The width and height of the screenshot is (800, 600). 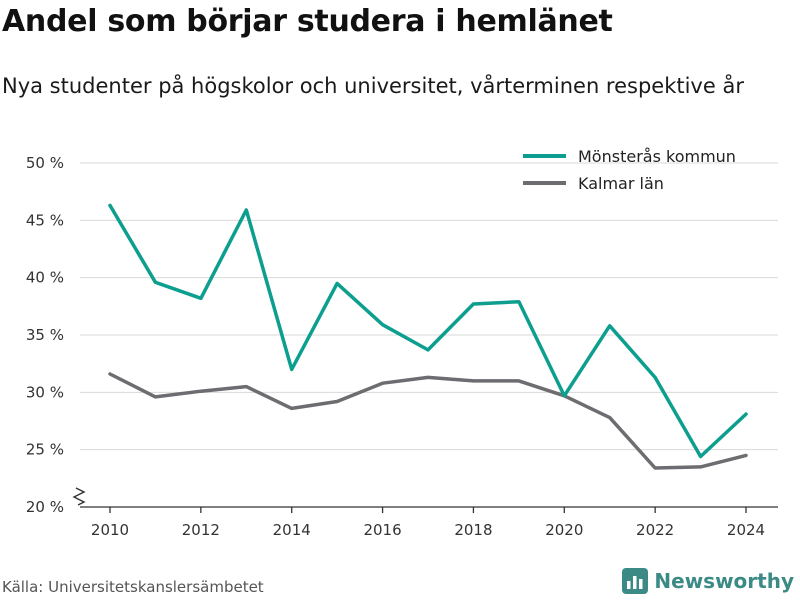 What do you see at coordinates (746, 530) in the screenshot?
I see `x-tick-label: 2024` at bounding box center [746, 530].